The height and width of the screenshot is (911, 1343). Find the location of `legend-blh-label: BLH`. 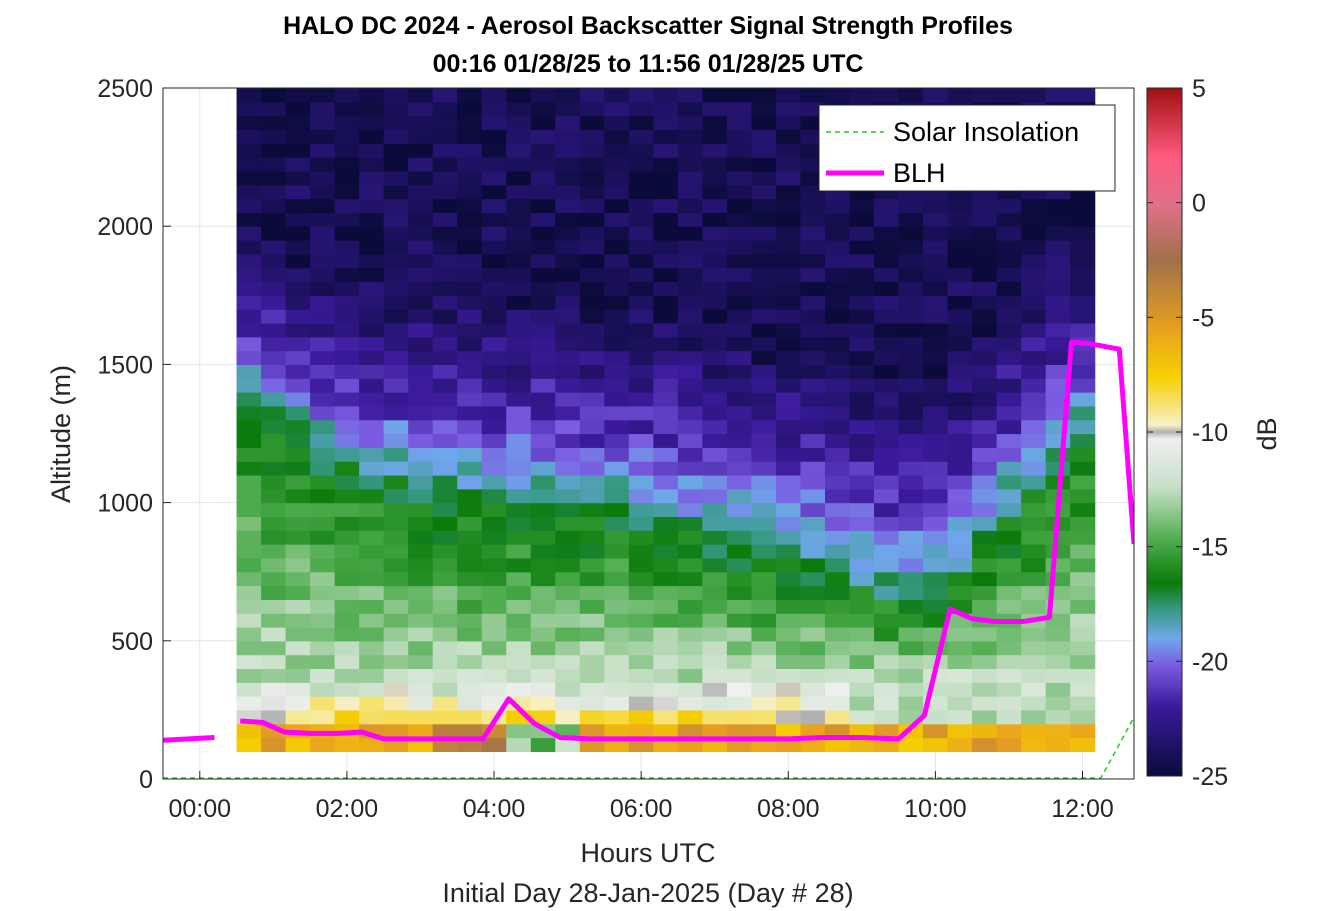

legend-blh-label: BLH is located at coordinates (919, 173).